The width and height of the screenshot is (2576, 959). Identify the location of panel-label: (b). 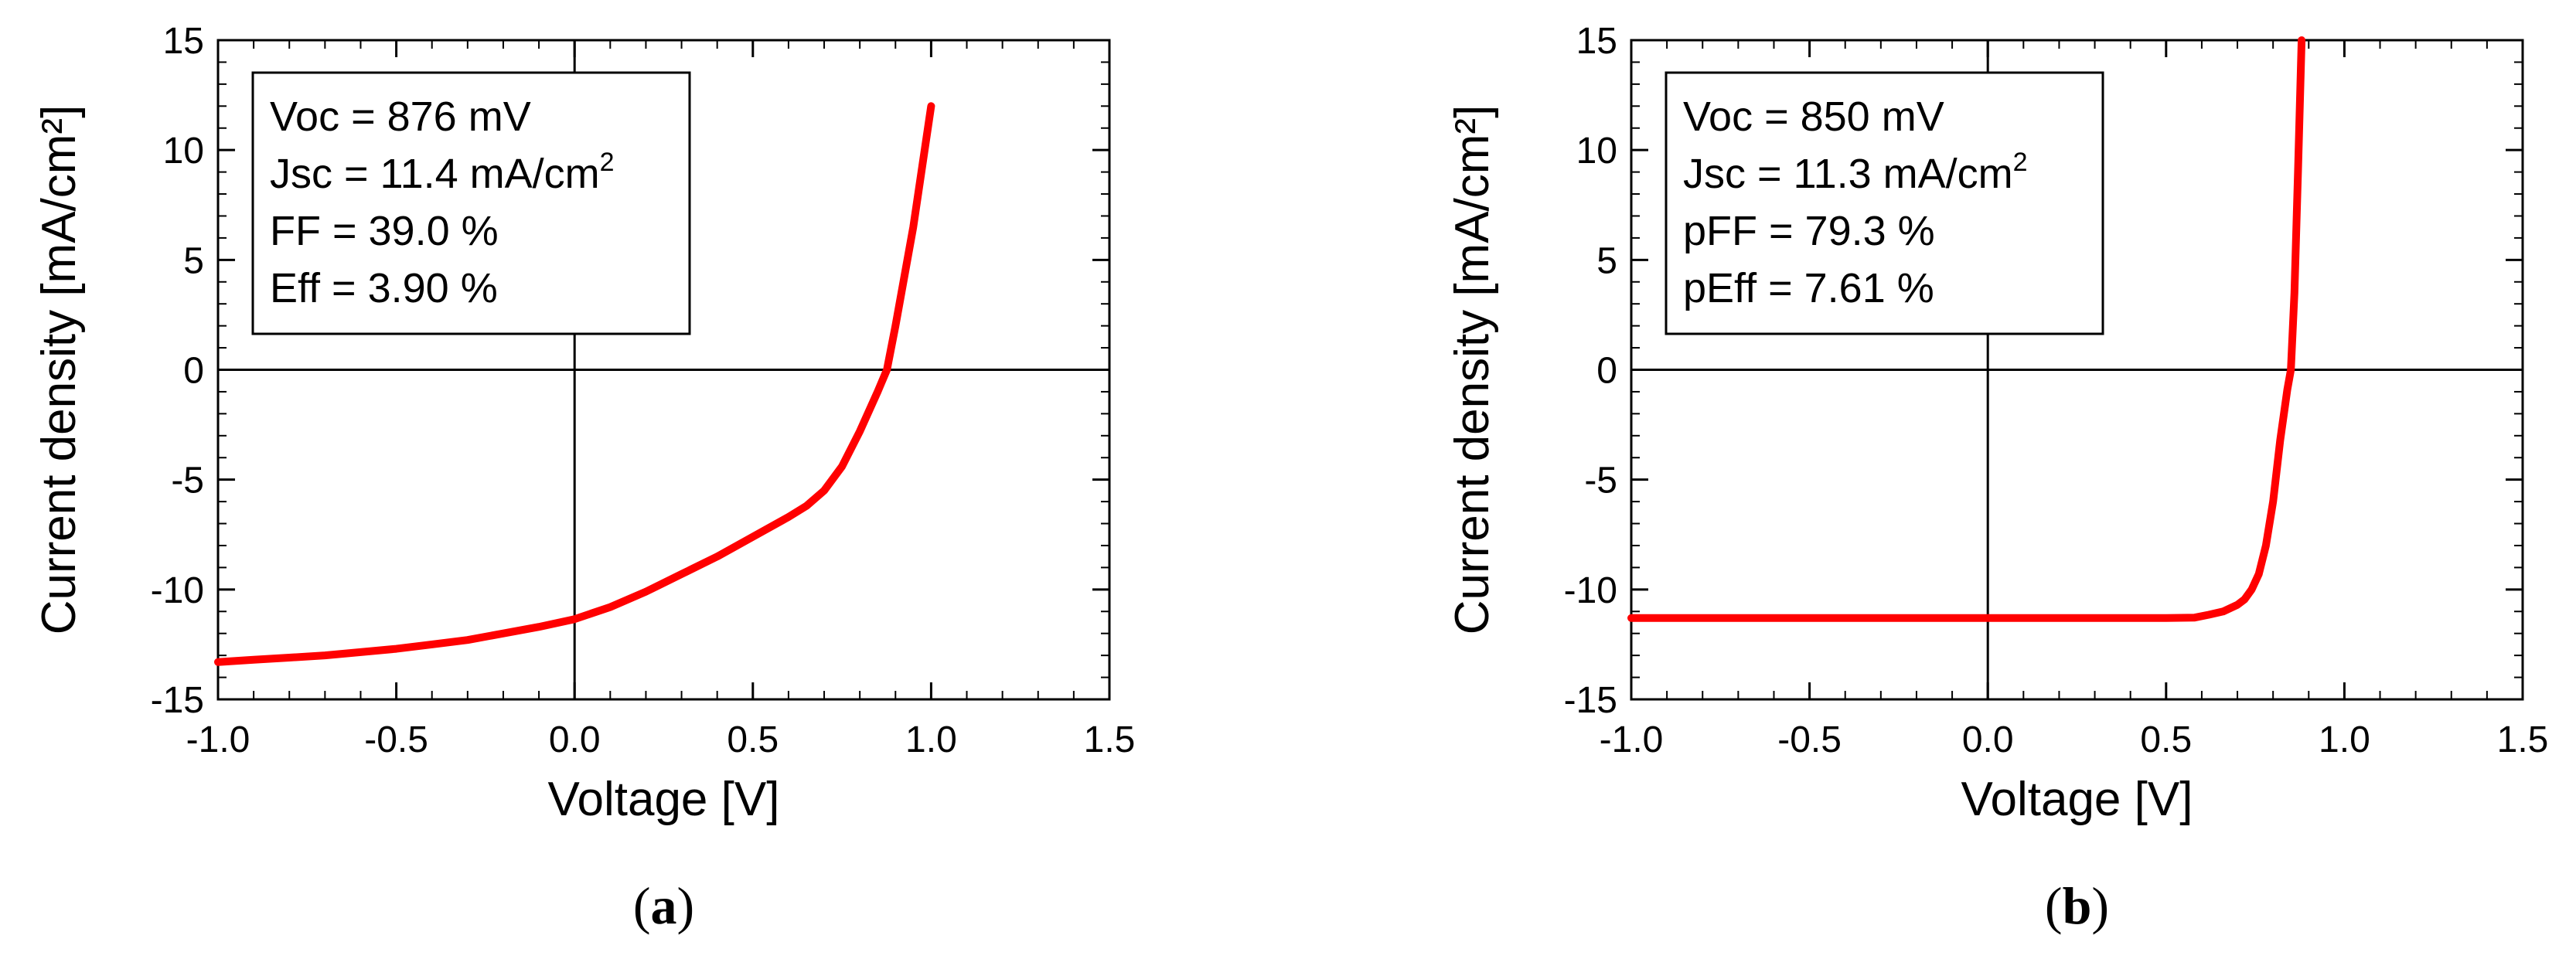
(2077, 906).